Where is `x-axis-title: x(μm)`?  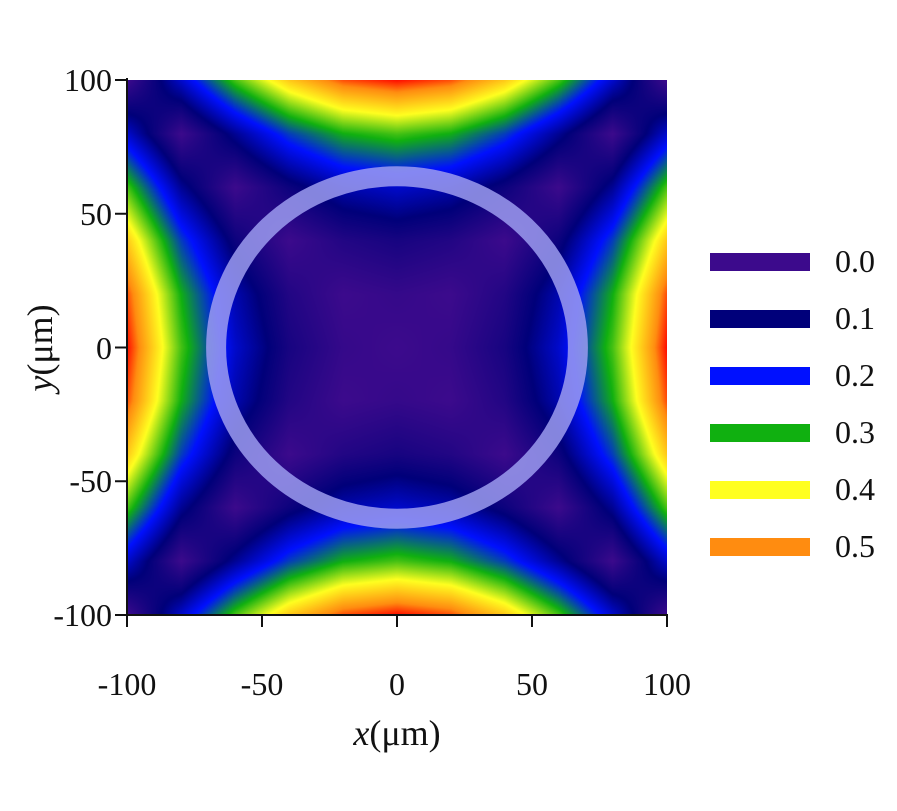 x-axis-title: x(μm) is located at coordinates (396, 733).